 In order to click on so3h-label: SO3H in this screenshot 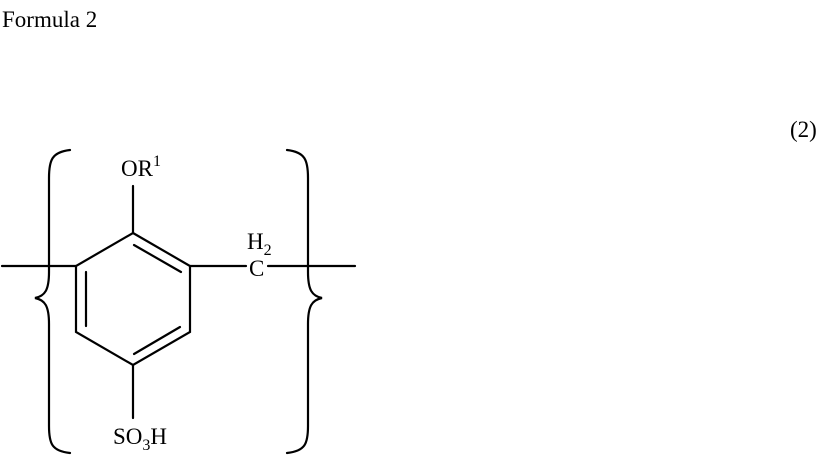, I will do `click(140, 439)`.